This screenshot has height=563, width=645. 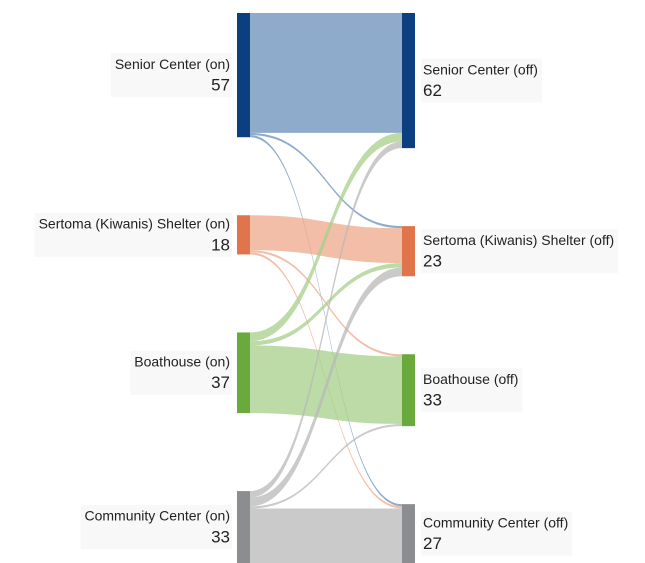 What do you see at coordinates (172, 64) in the screenshot?
I see `node-label: Senior Center (on)` at bounding box center [172, 64].